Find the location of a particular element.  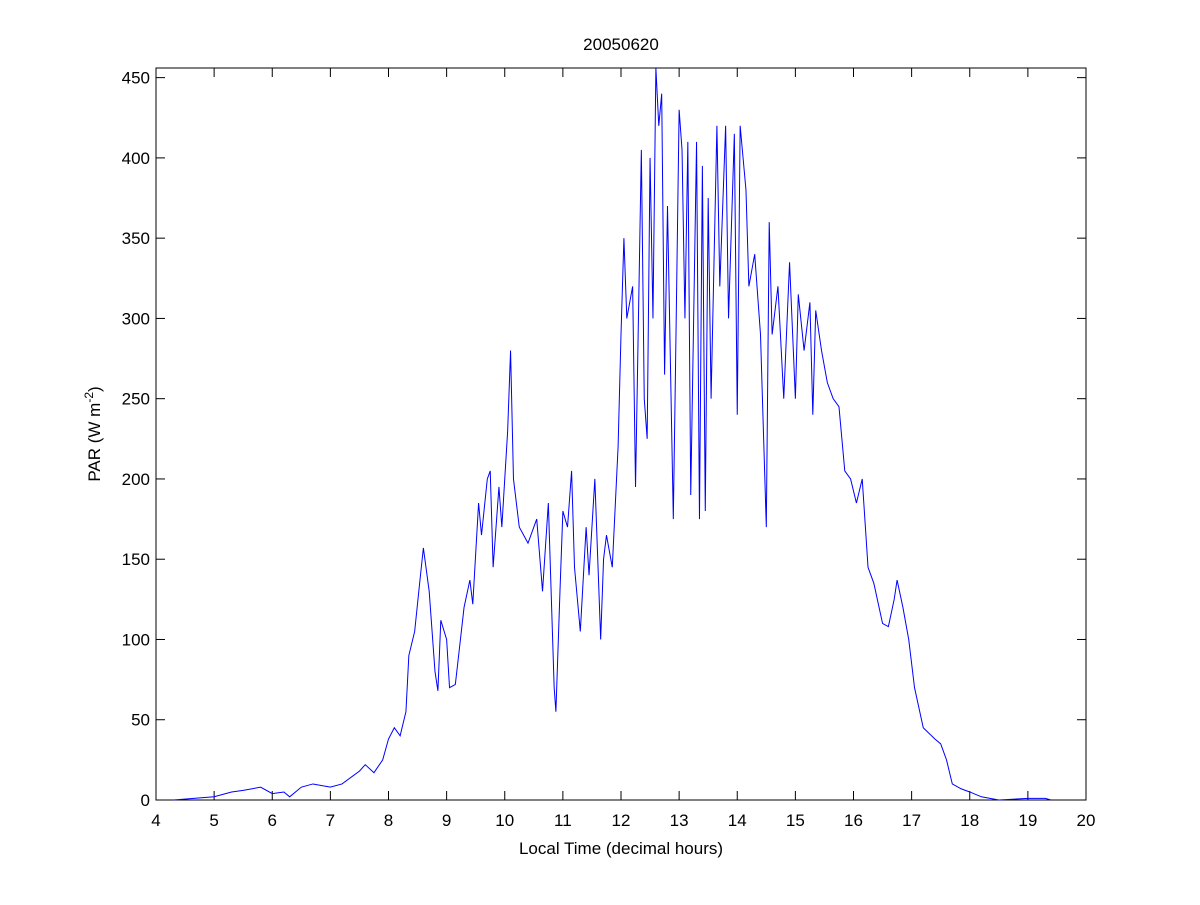

x-tick-label: 19 is located at coordinates (1027, 820).